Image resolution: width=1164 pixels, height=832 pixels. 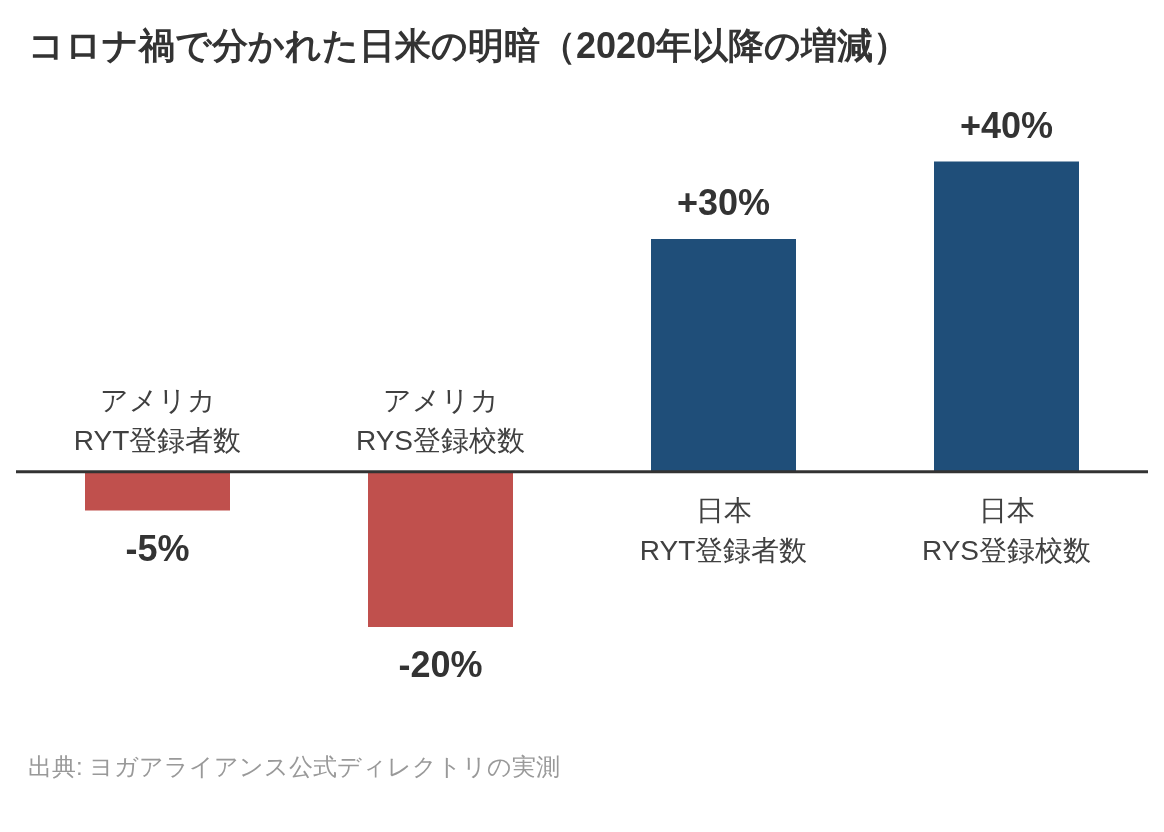 I want to click on x-tick-label: アメリカ RYS登録校数, so click(x=440, y=420).